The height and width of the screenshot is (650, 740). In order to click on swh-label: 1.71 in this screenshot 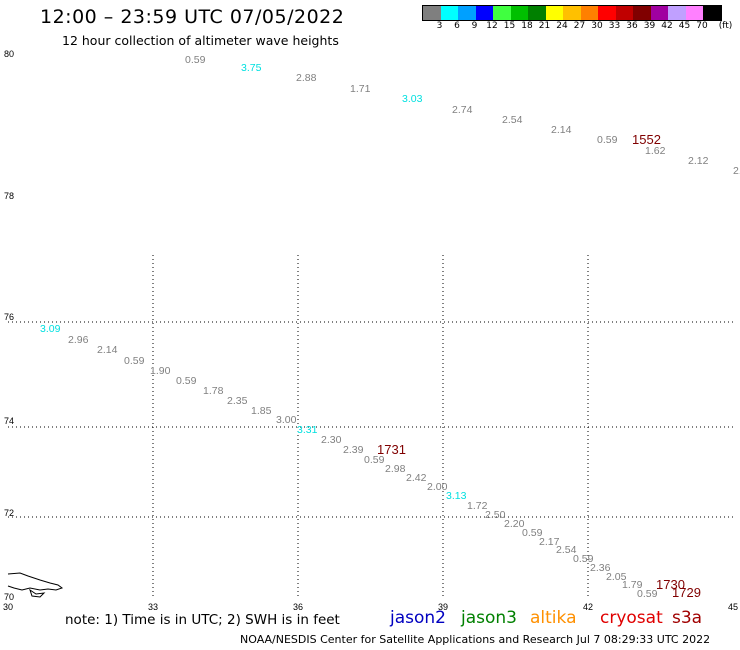, I will do `click(360, 89)`.